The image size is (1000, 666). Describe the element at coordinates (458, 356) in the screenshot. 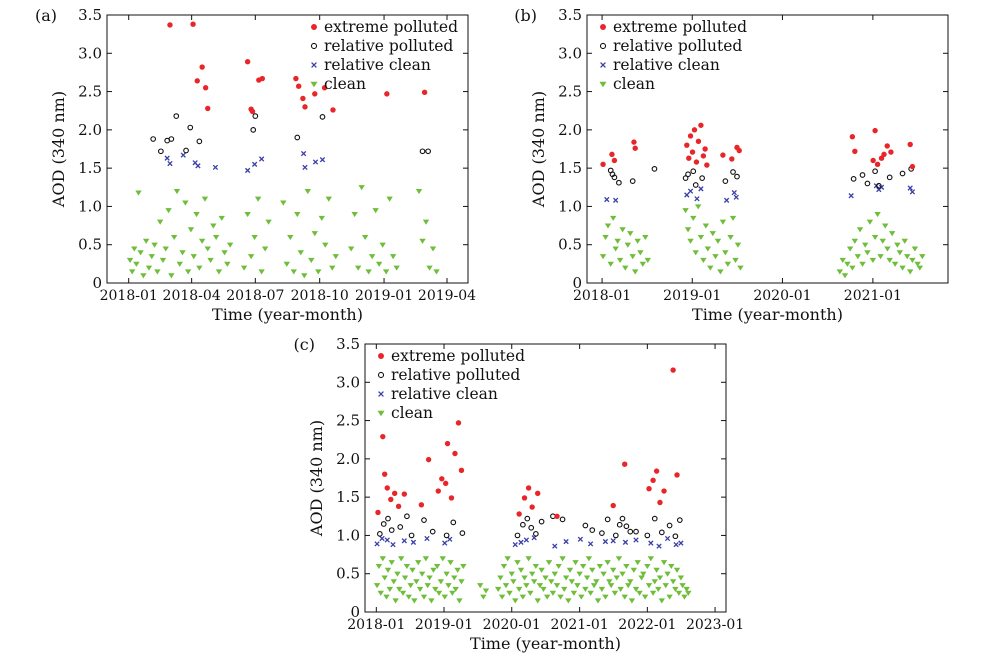

I see `legend-label-extreme-polluted: extreme polluted` at that location.